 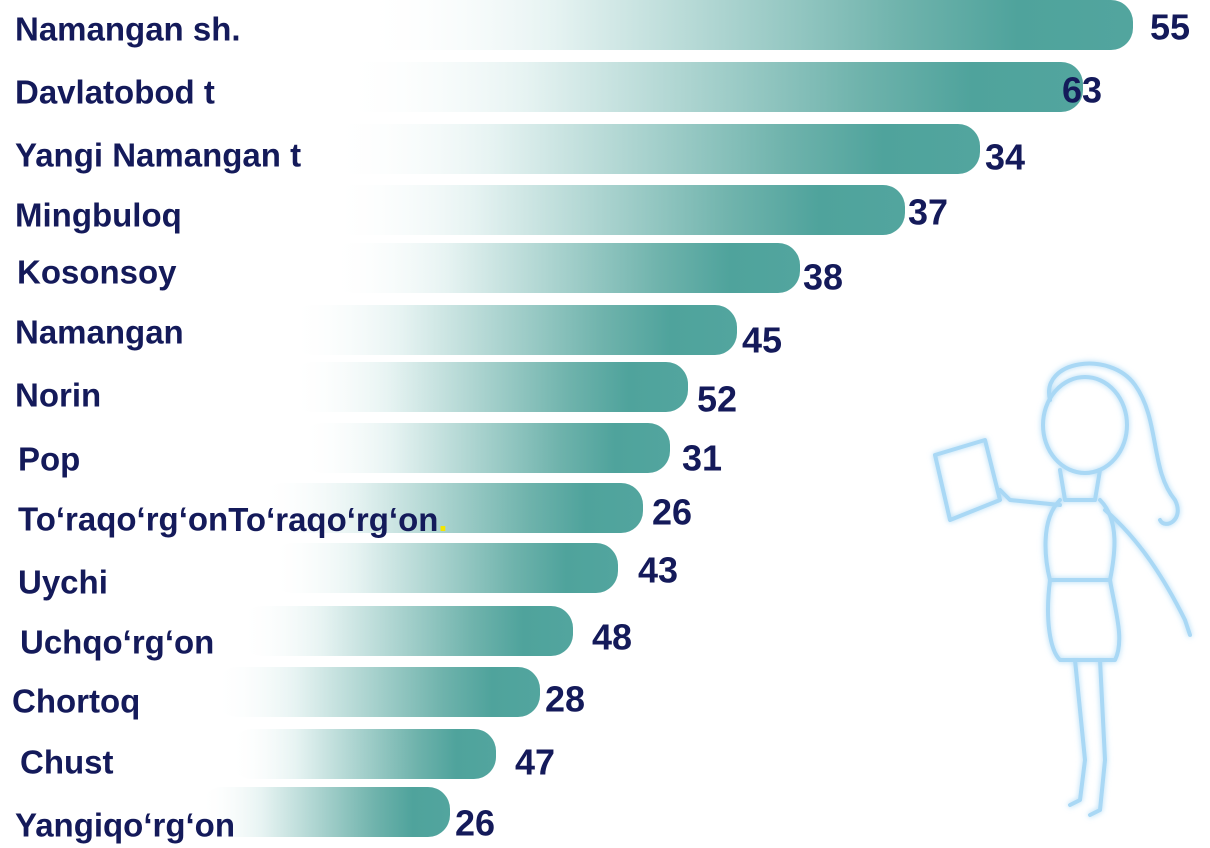 I want to click on row-label: Kosonsoy, so click(x=97, y=272).